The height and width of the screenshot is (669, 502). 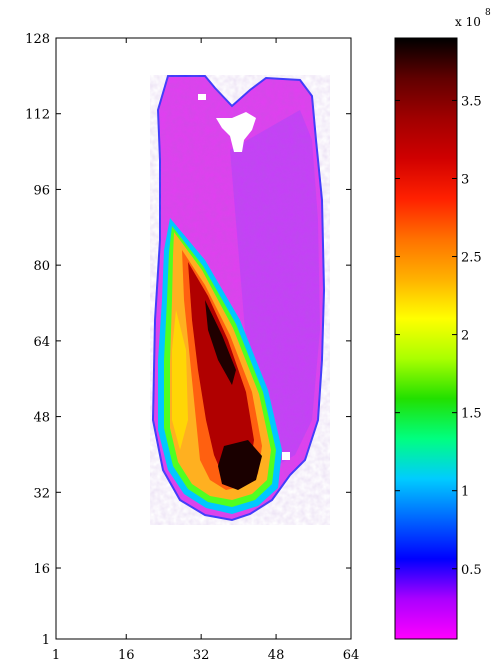 What do you see at coordinates (41, 493) in the screenshot?
I see `y-tick-label: 32` at bounding box center [41, 493].